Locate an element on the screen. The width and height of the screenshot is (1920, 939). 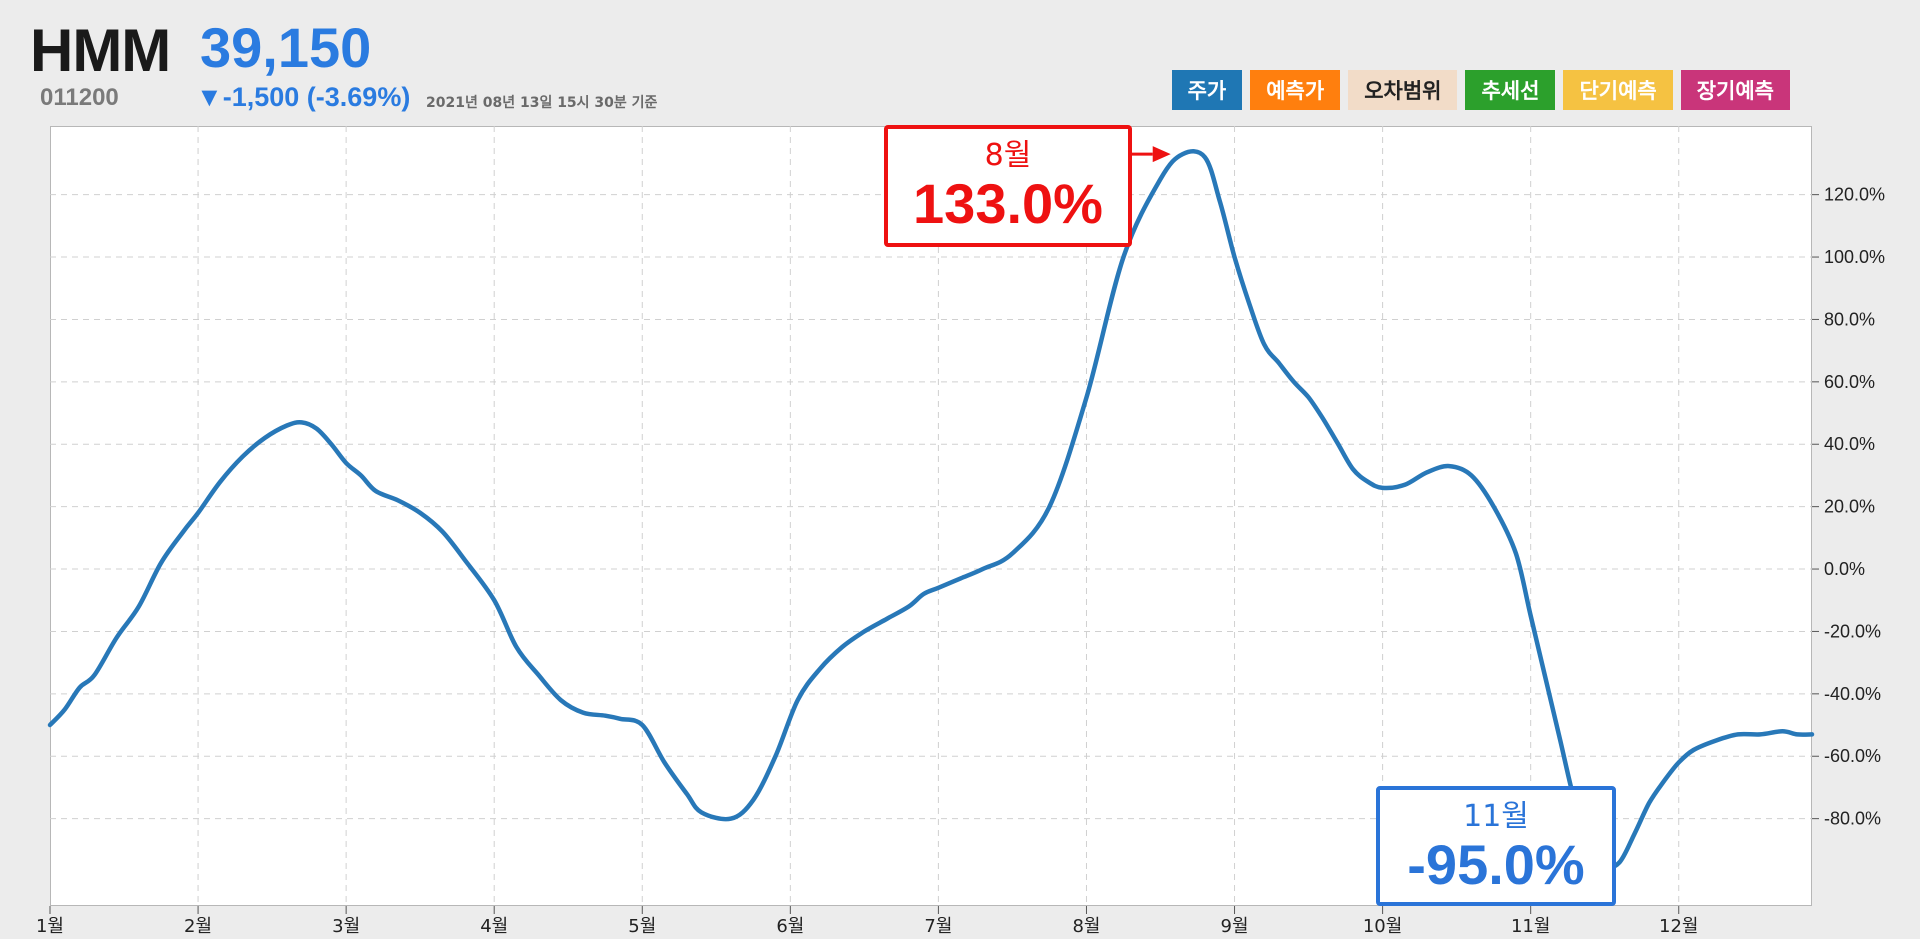
x-tick-label: 9월 is located at coordinates (1235, 926).